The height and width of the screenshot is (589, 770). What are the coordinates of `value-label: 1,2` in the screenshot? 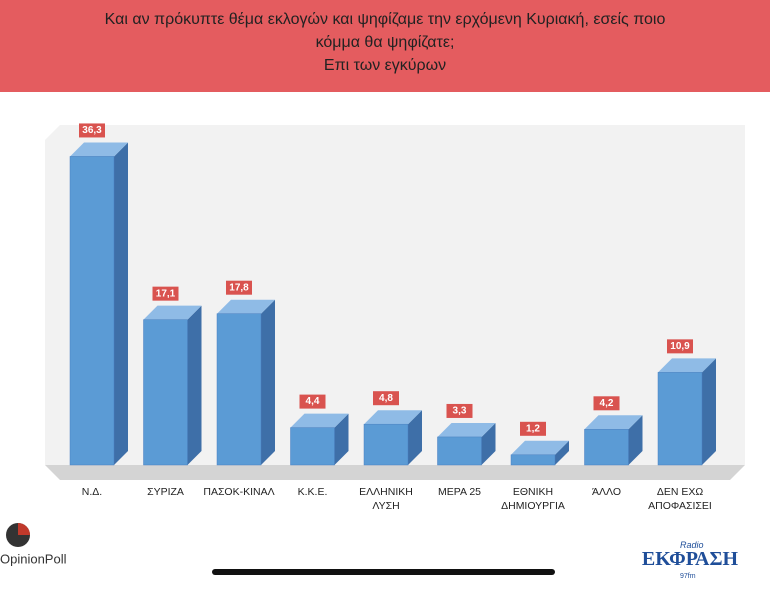 It's located at (533, 428).